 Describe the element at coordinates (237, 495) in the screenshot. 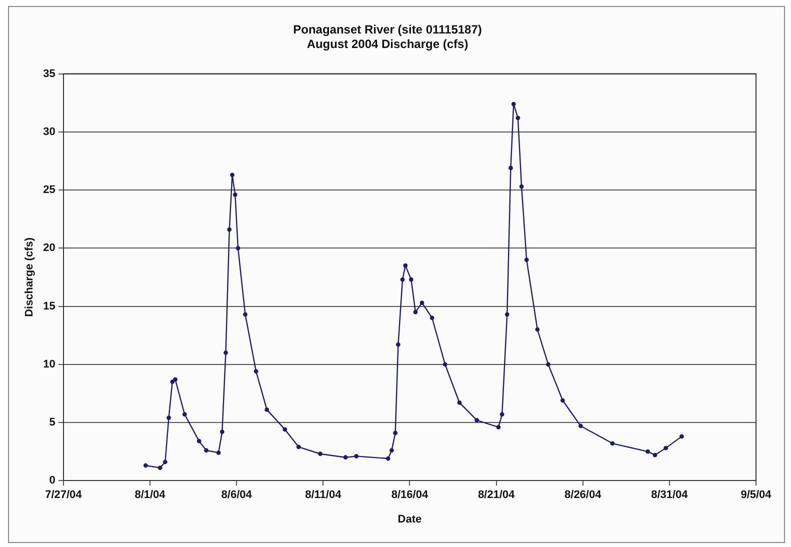

I see `x-tick-label: 8/6/04` at that location.